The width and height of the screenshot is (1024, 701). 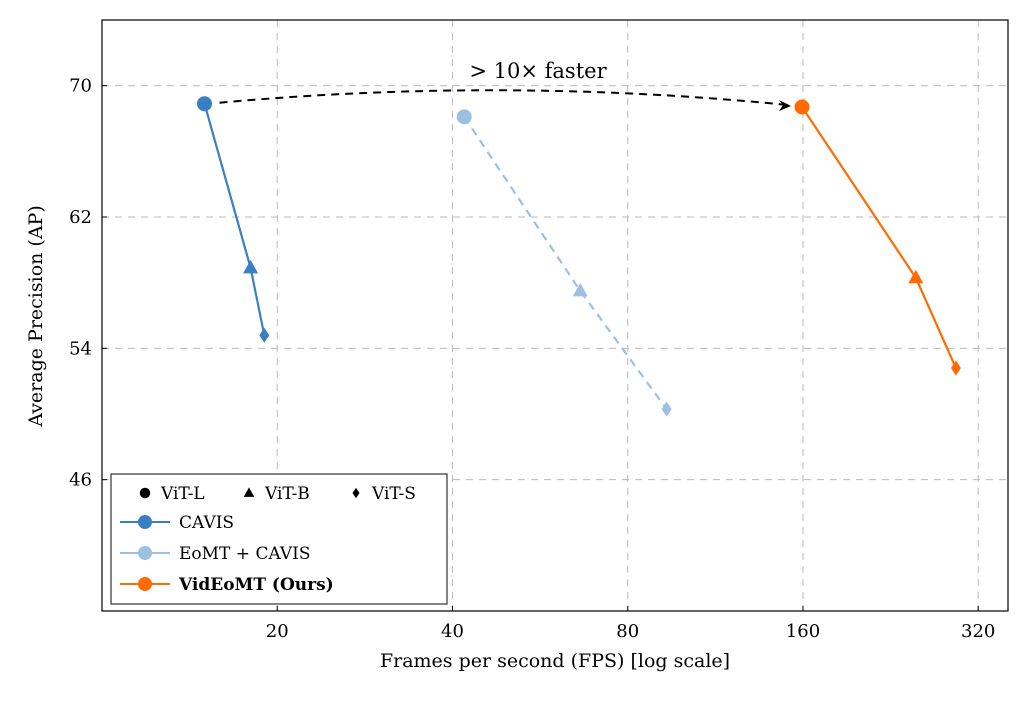 I want to click on legend-marker-triangle, so click(x=249, y=492).